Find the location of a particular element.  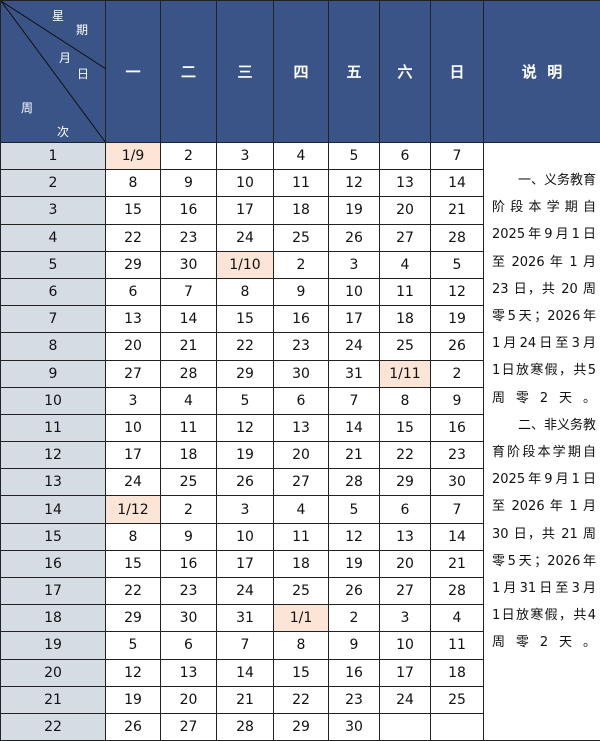

note-line: 1日放寒假，共5 is located at coordinates (544, 370).